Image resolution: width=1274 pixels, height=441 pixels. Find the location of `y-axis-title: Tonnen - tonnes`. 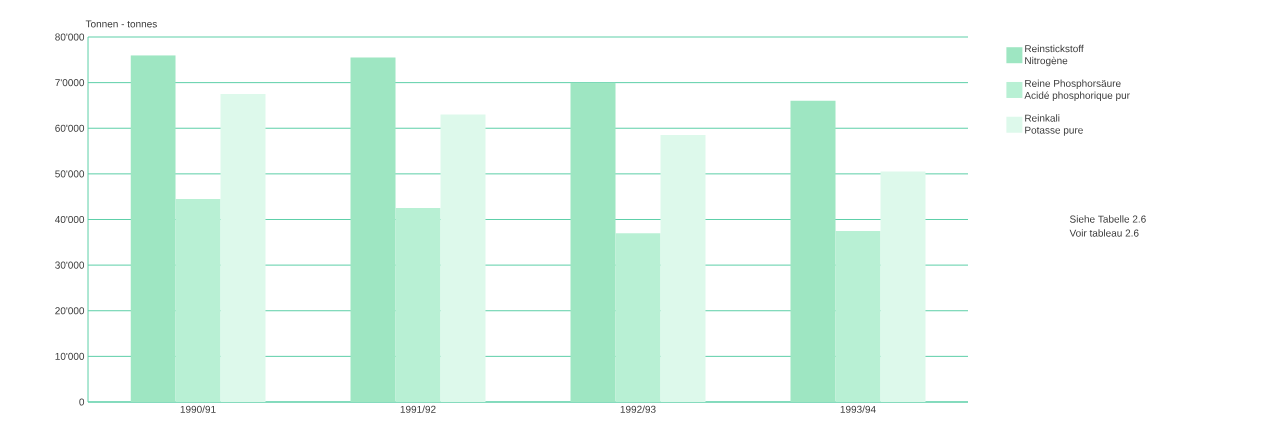

y-axis-title: Tonnen - tonnes is located at coordinates (121, 24).